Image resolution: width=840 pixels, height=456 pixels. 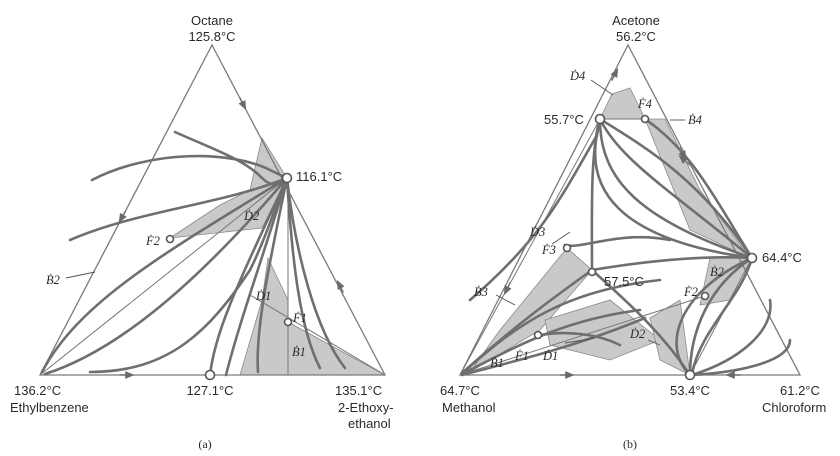 What do you see at coordinates (507, 289) in the screenshot?
I see `arrow-b-left-edge` at bounding box center [507, 289].